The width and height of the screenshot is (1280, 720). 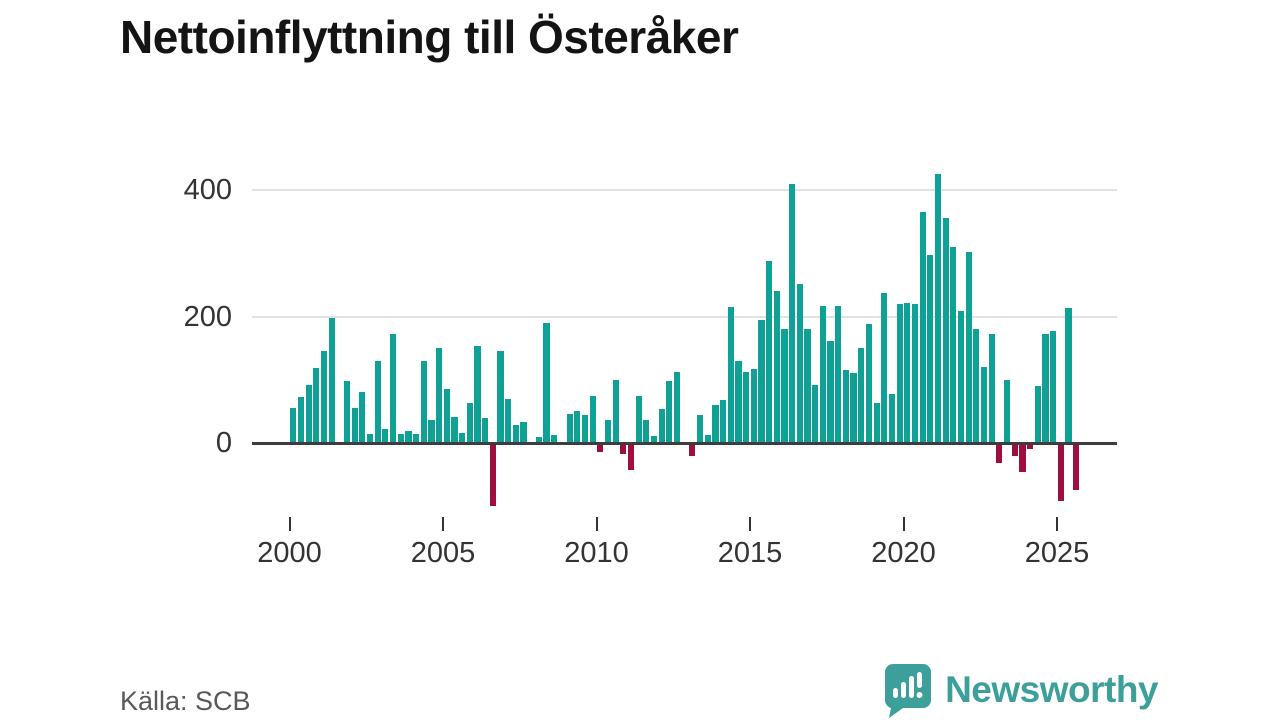 What do you see at coordinates (207, 316) in the screenshot?
I see `y-tick-label-200: 200` at bounding box center [207, 316].